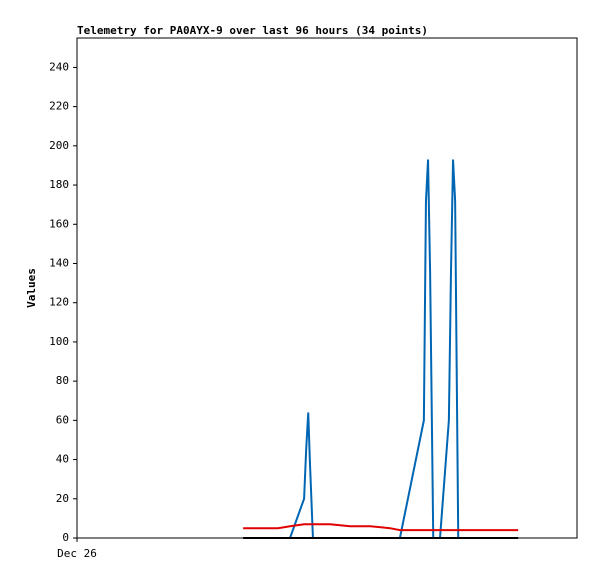 The width and height of the screenshot is (597, 579). What do you see at coordinates (65, 537) in the screenshot?
I see `y-tick-label: 0` at bounding box center [65, 537].